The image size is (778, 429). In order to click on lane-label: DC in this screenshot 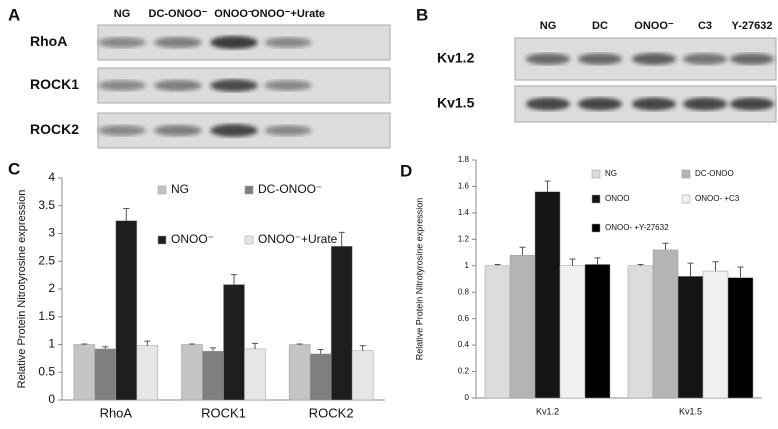, I will do `click(600, 26)`.